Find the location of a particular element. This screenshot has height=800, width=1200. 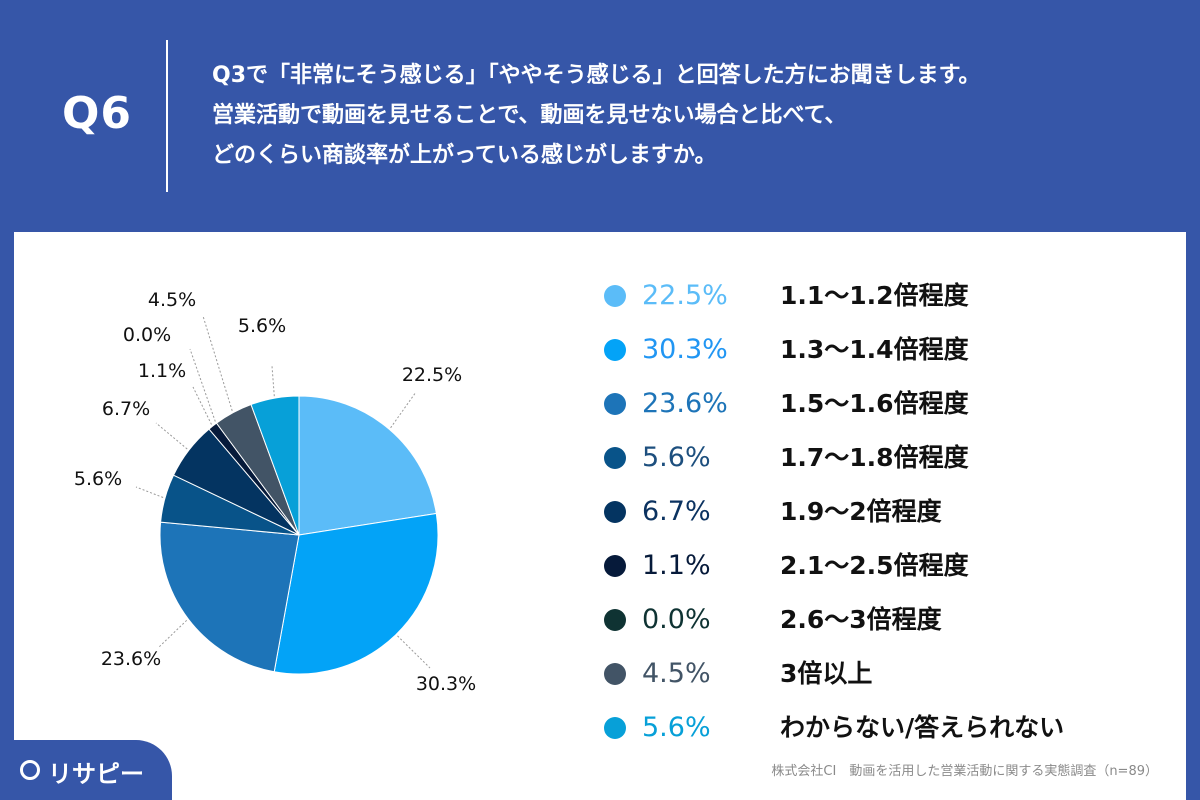

legend-percent: 0.0% is located at coordinates (676, 619).